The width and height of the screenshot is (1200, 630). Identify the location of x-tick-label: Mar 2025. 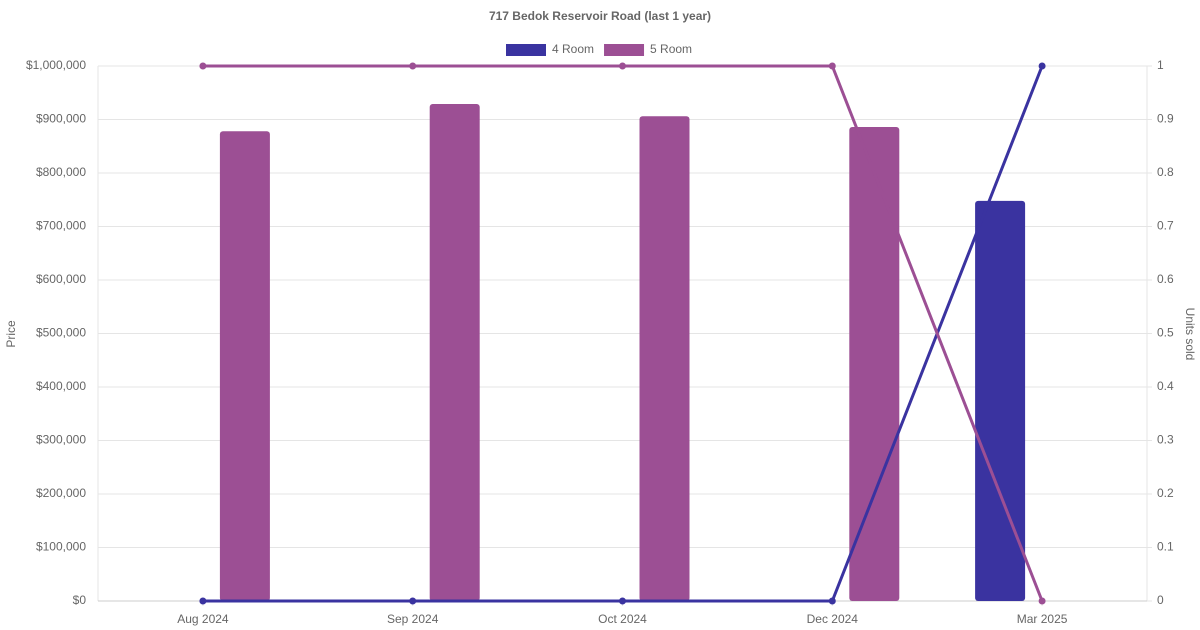
(1042, 619).